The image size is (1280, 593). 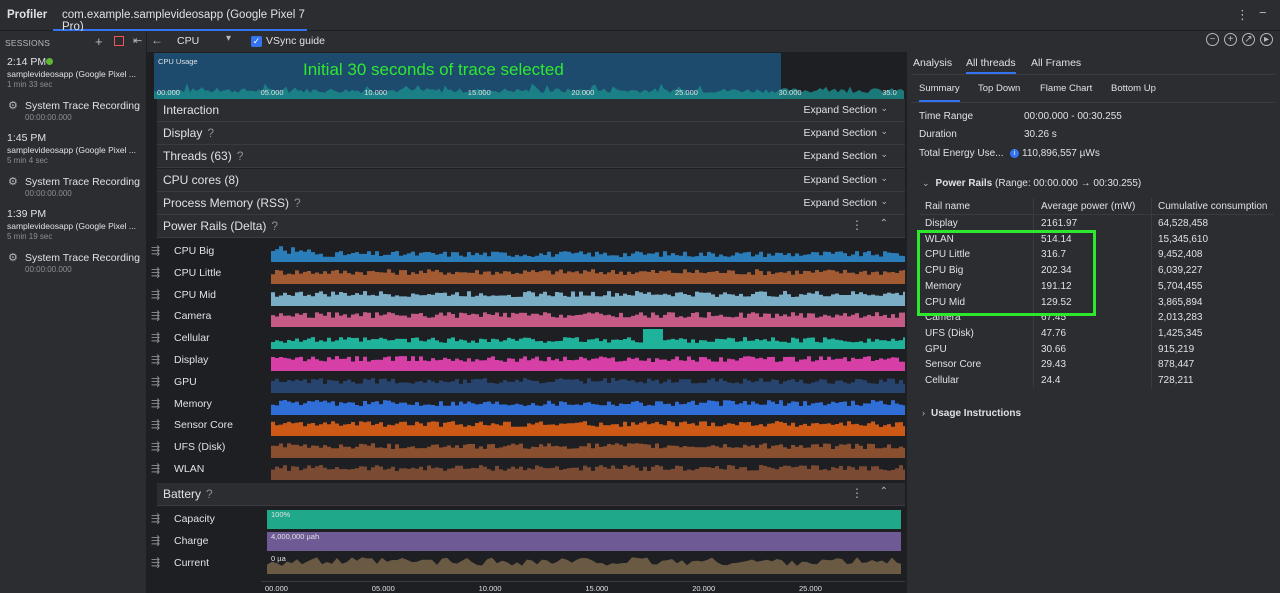 I want to click on back-arrow-icon: ←, so click(x=157, y=40).